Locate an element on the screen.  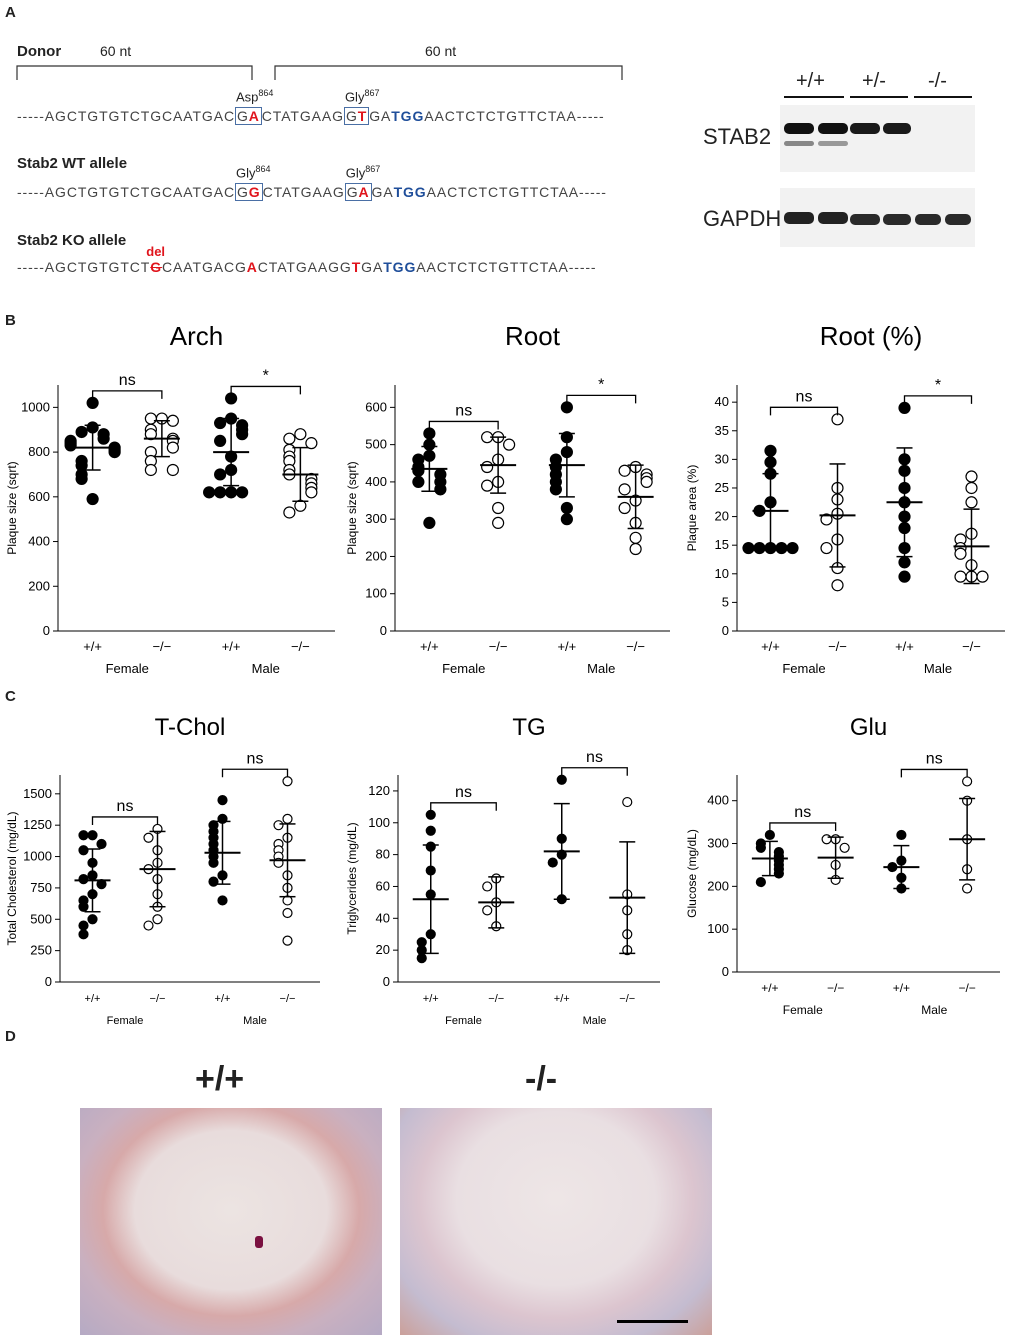
residue-number: 864 is located at coordinates (263, 168).